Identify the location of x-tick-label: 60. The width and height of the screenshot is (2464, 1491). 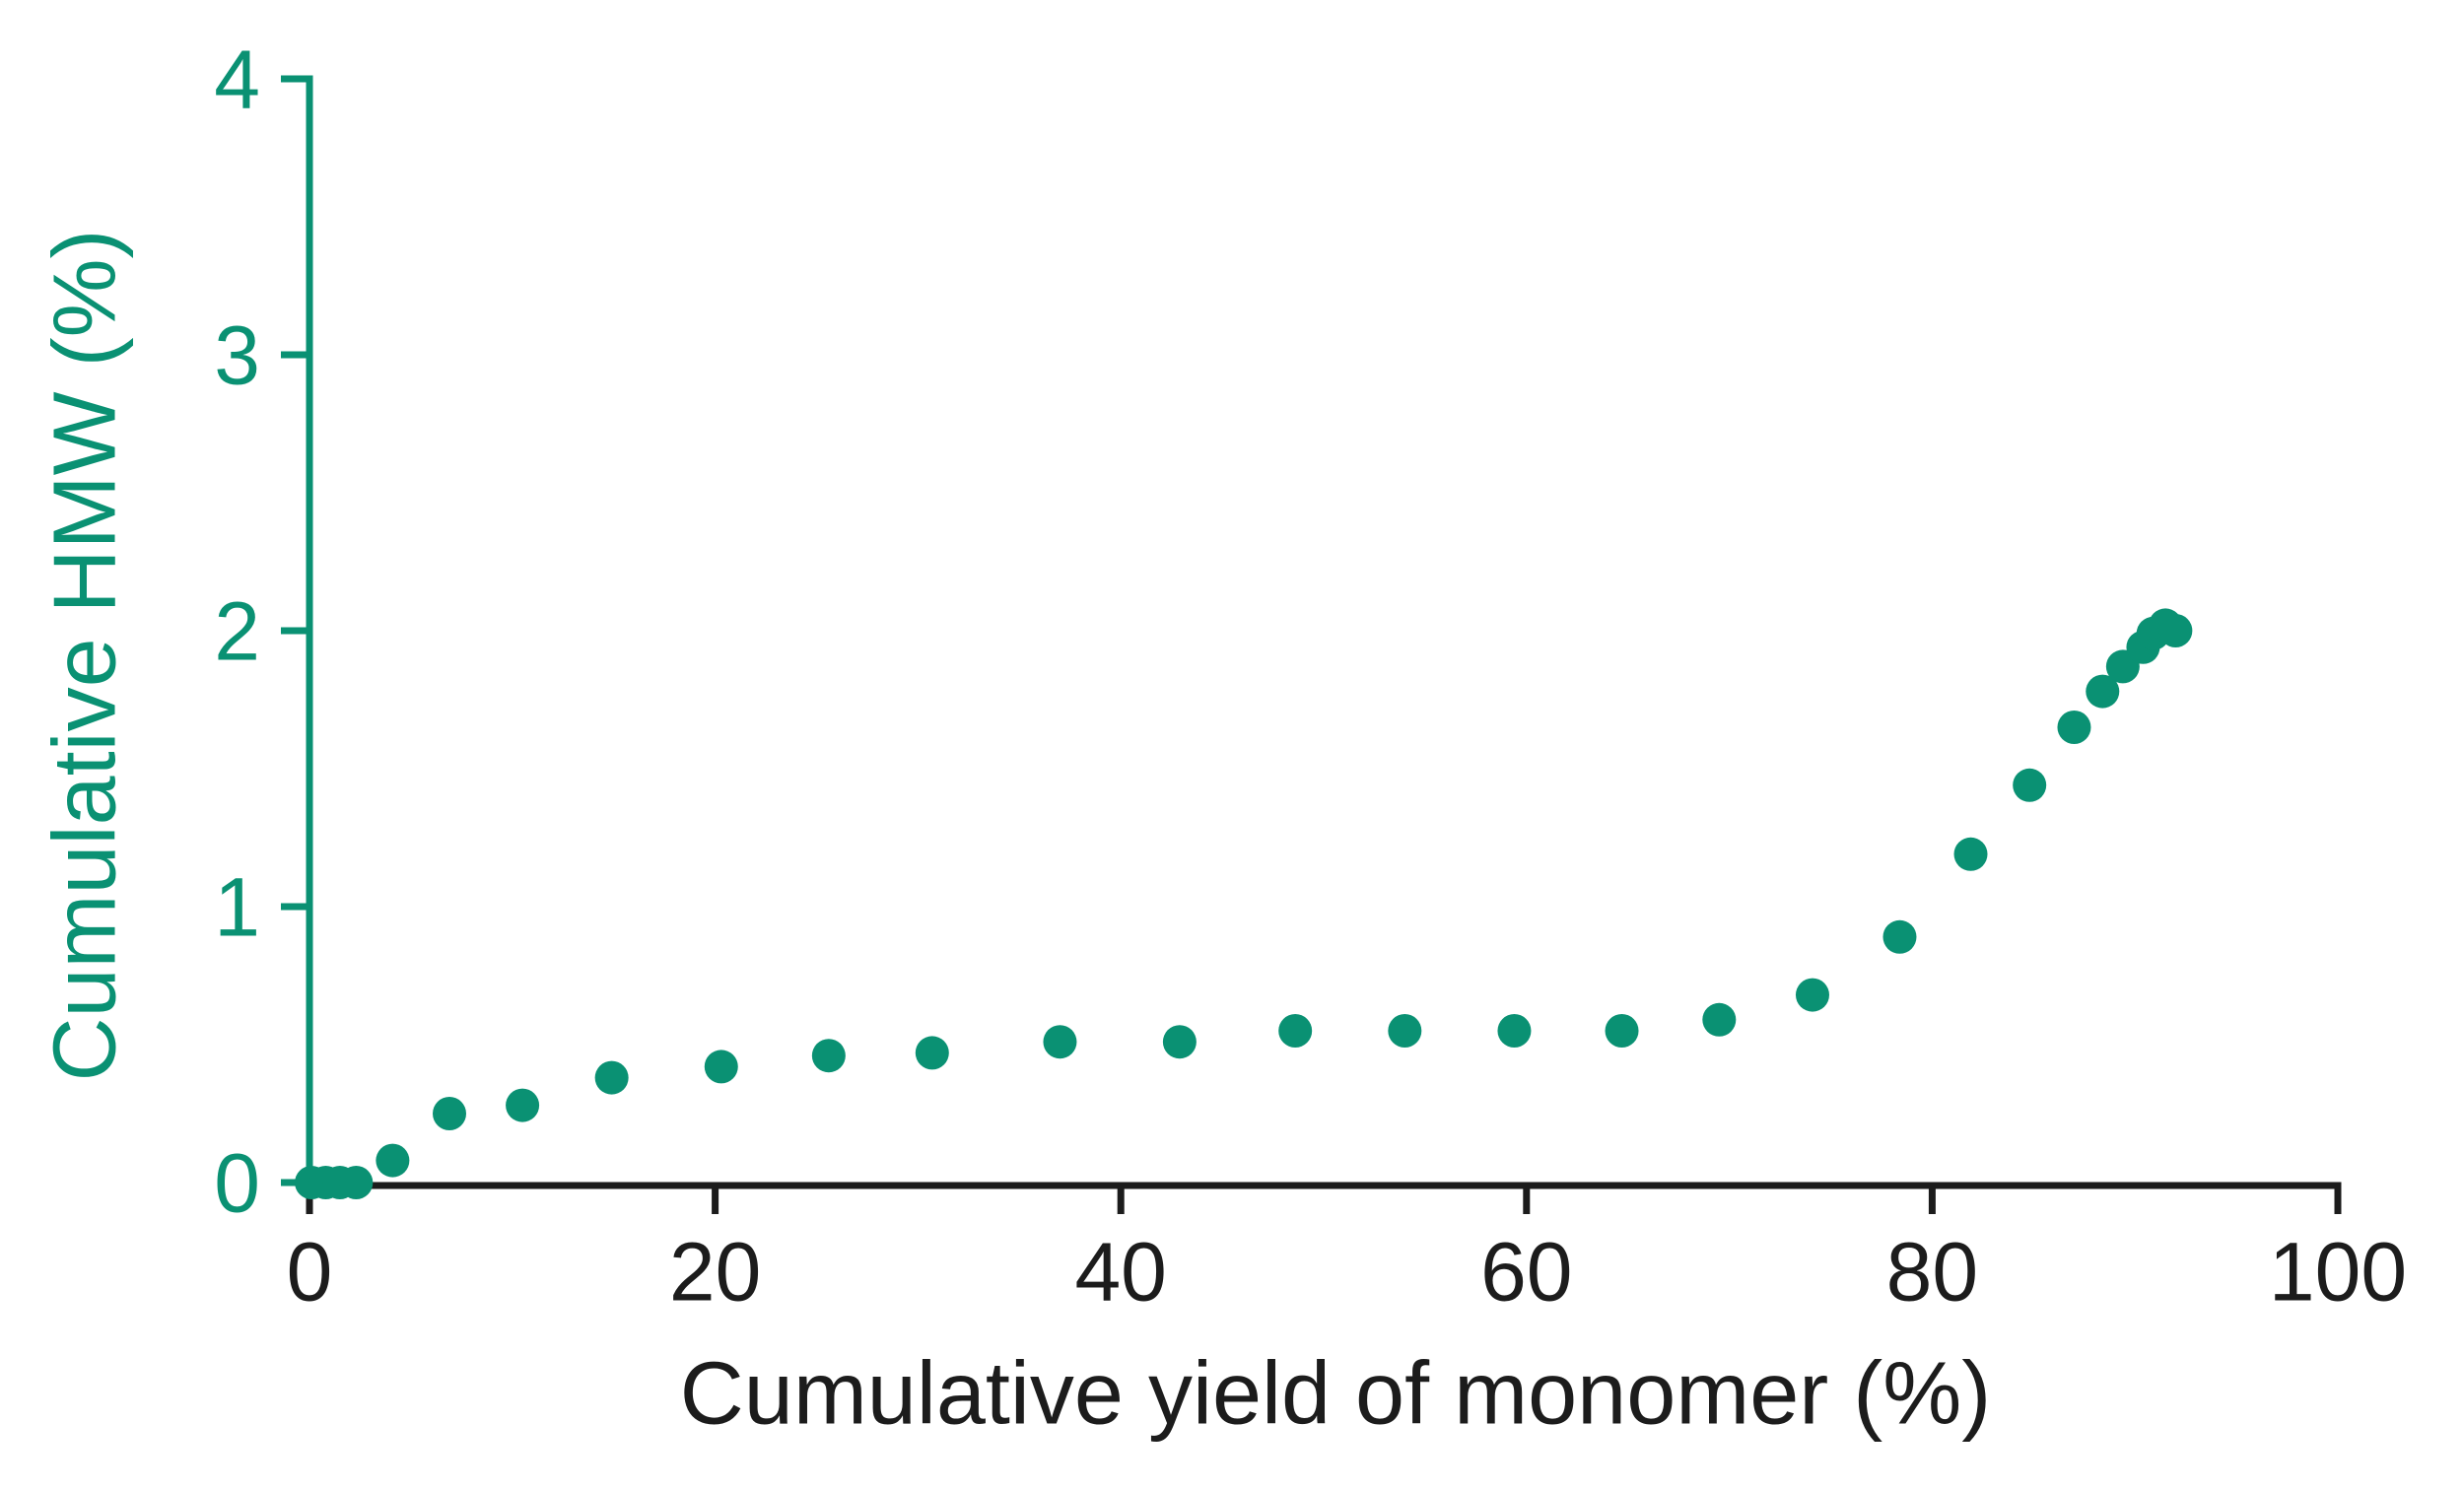
(1526, 1271).